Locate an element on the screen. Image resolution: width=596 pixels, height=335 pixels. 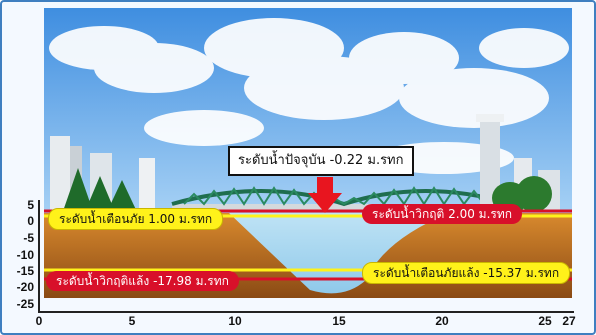
y-tick-label: -15 is located at coordinates (25, 271).